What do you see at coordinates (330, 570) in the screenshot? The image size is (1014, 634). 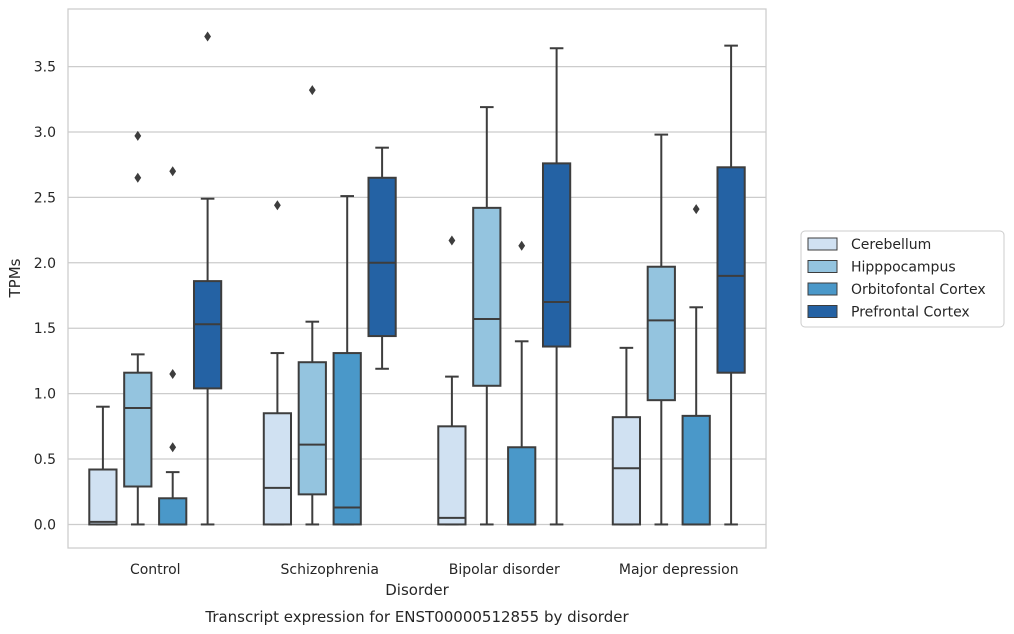 I see `x-tick-label: Schizophrenia` at bounding box center [330, 570].